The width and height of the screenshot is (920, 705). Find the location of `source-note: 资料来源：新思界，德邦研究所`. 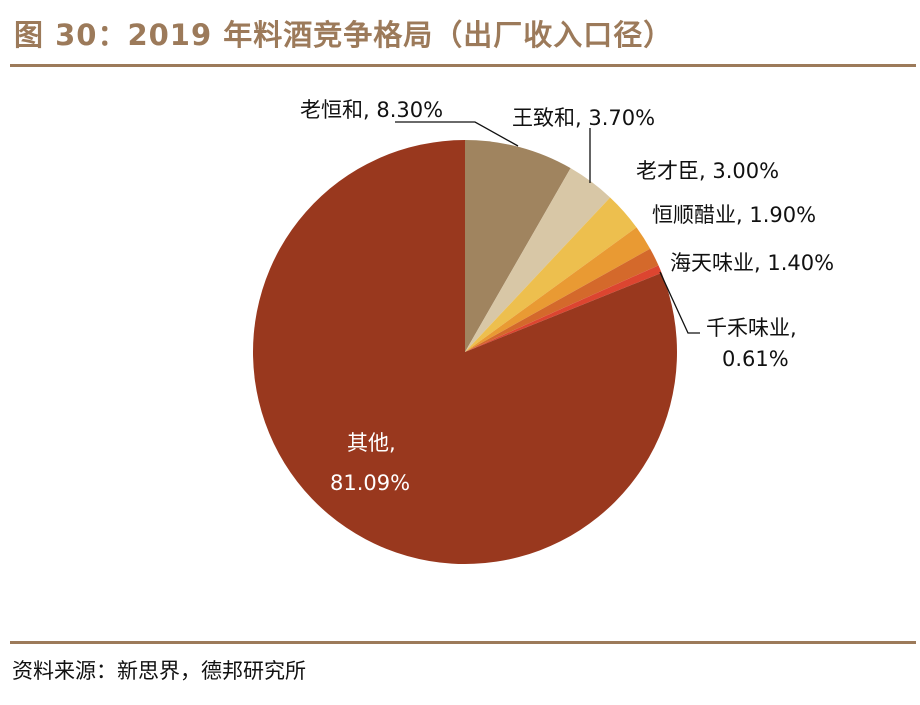

source-note: 资料来源：新思界，德邦研究所 is located at coordinates (159, 671).